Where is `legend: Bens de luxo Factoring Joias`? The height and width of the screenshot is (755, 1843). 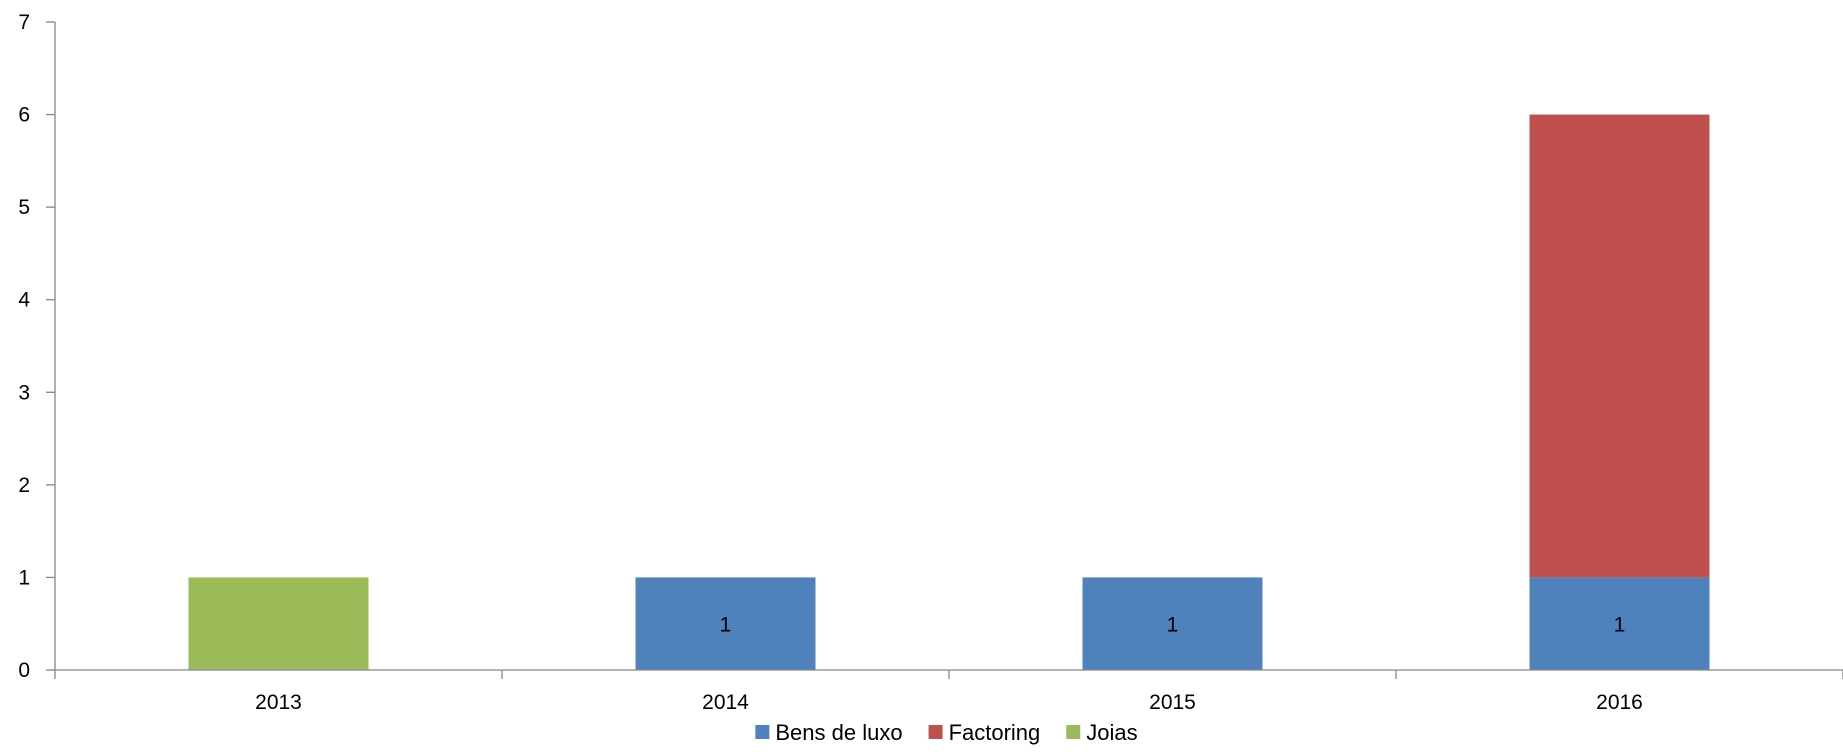
legend: Bens de luxo Factoring Joias is located at coordinates (946, 732).